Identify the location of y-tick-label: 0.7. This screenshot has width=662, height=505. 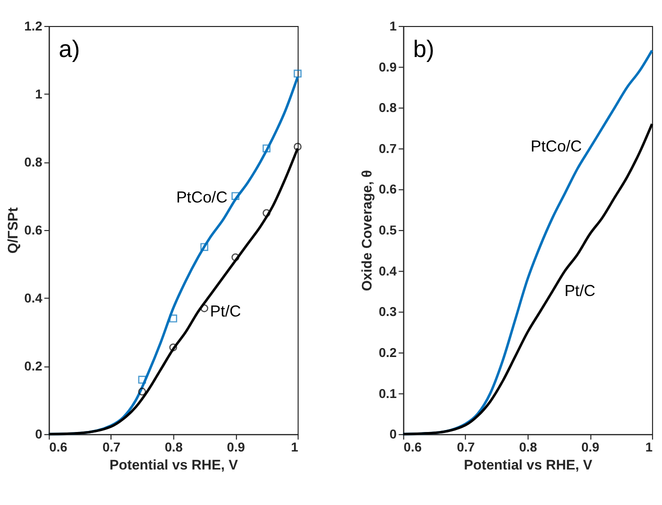
(387, 148).